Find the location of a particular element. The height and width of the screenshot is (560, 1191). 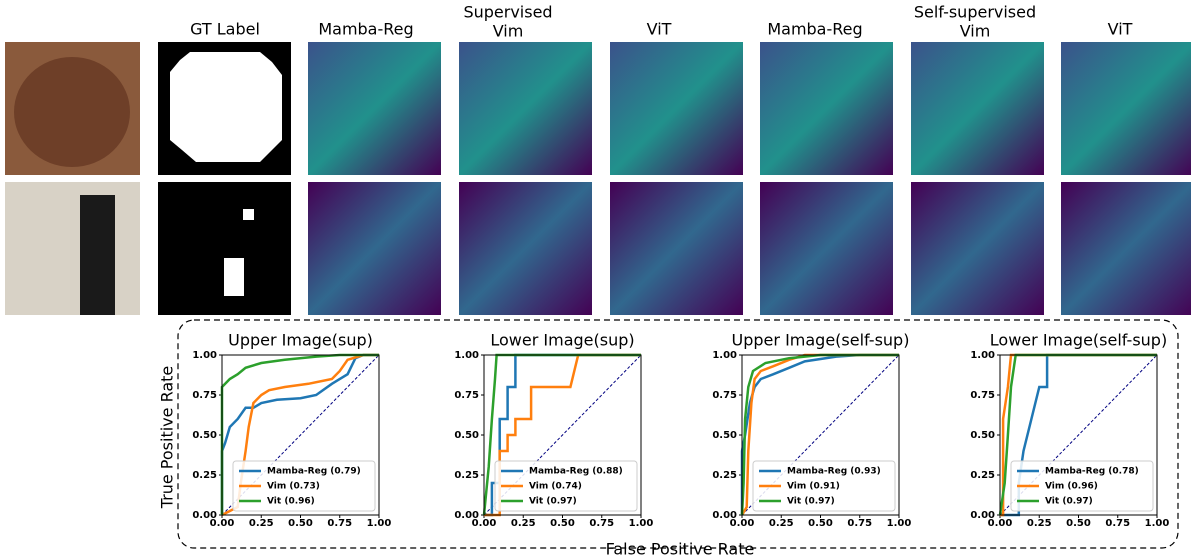

column-header: GT Label is located at coordinates (225, 29).